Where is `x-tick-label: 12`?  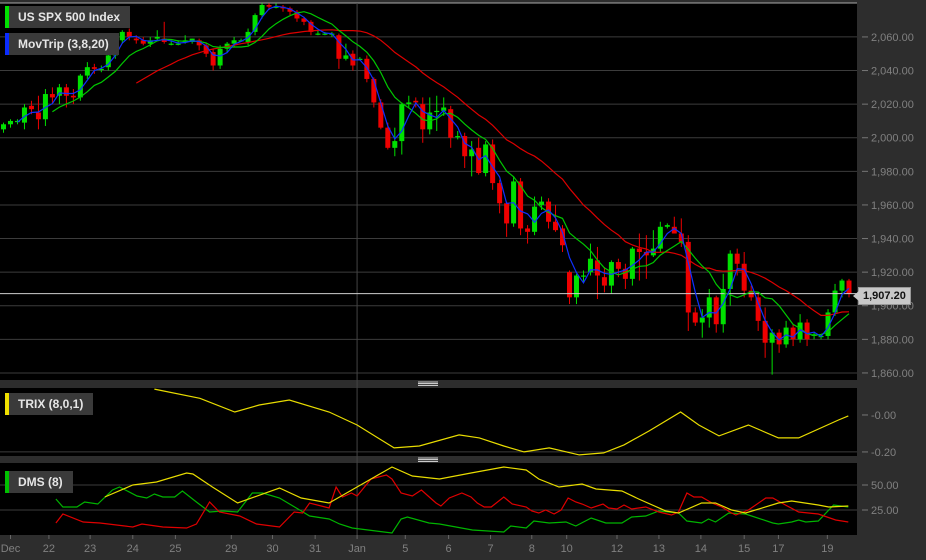 x-tick-label: 12 is located at coordinates (617, 549).